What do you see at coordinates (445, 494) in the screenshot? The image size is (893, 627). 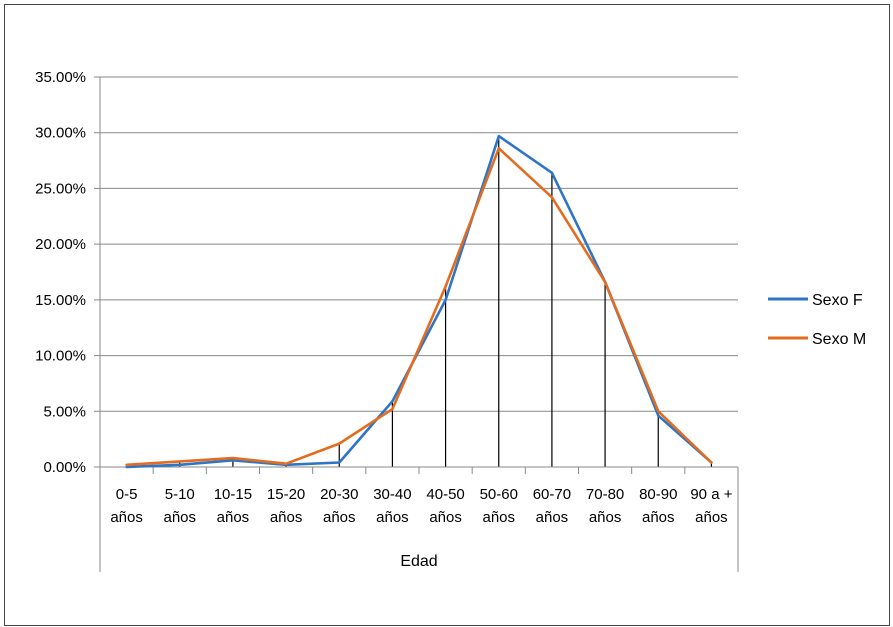 I see `x-tick-label: 40-50` at bounding box center [445, 494].